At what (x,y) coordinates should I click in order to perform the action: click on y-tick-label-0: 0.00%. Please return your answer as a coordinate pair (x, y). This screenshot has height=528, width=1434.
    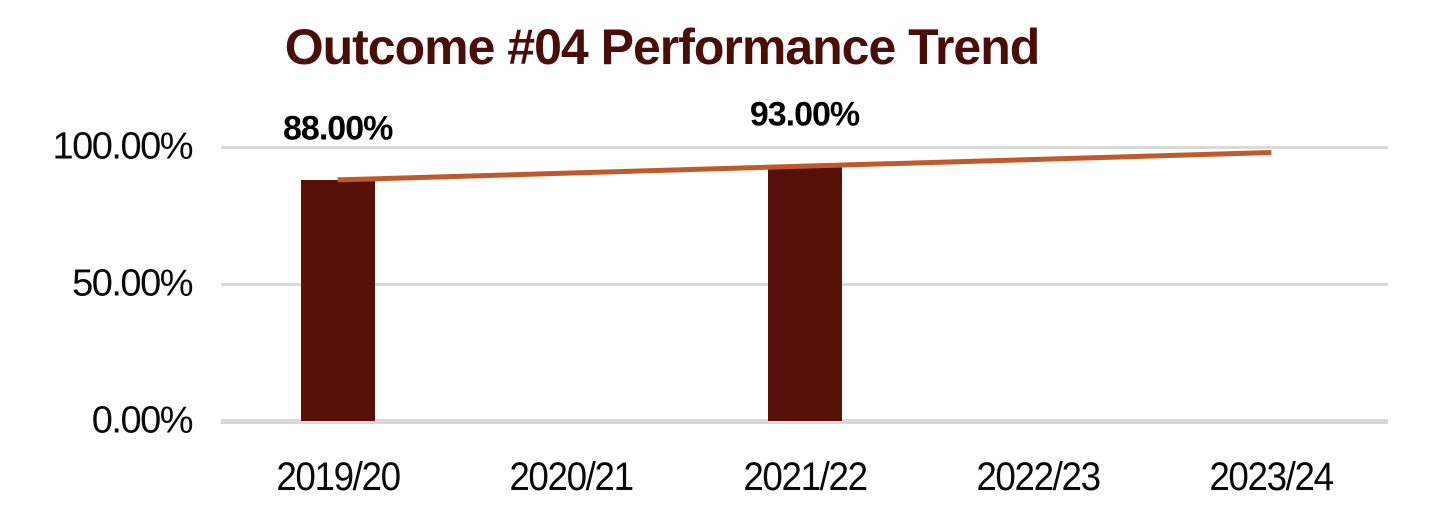
    Looking at the image, I should click on (142, 420).